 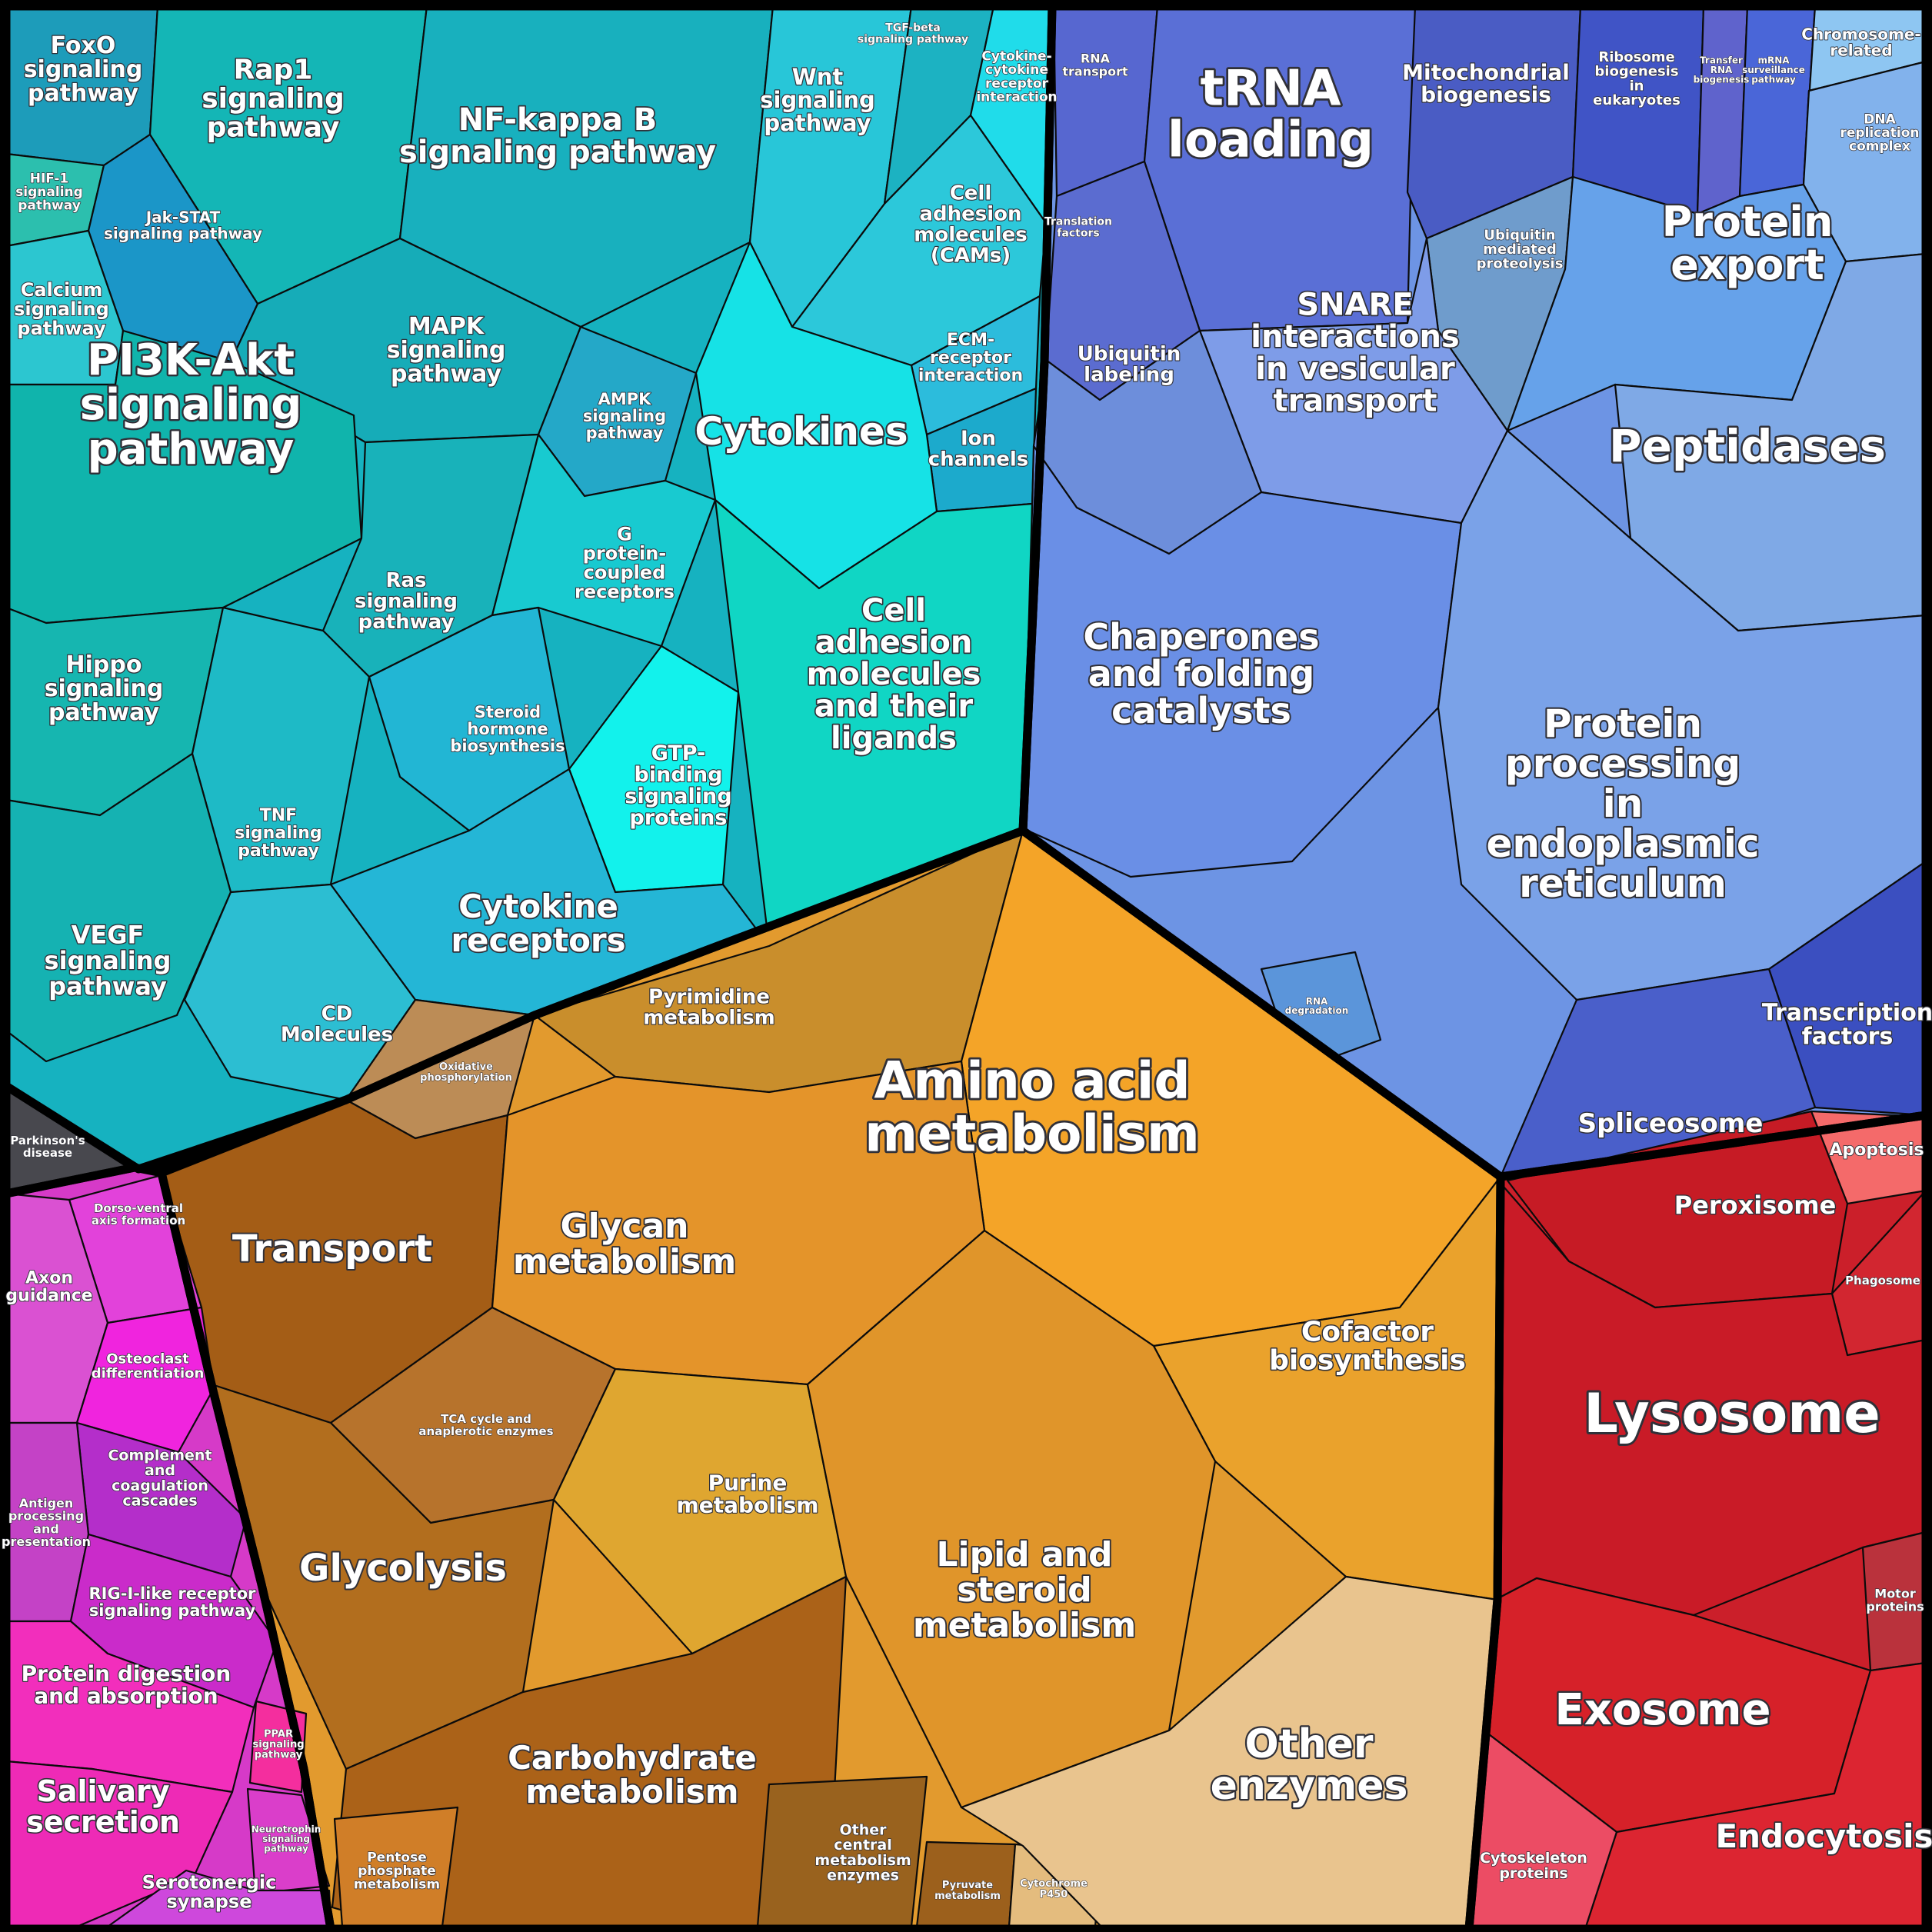 What do you see at coordinates (1637, 78) in the screenshot?
I see `ribosome-biogenesis-in-eukaryotes-label: Ribosome biogenesis in eukaryotes` at bounding box center [1637, 78].